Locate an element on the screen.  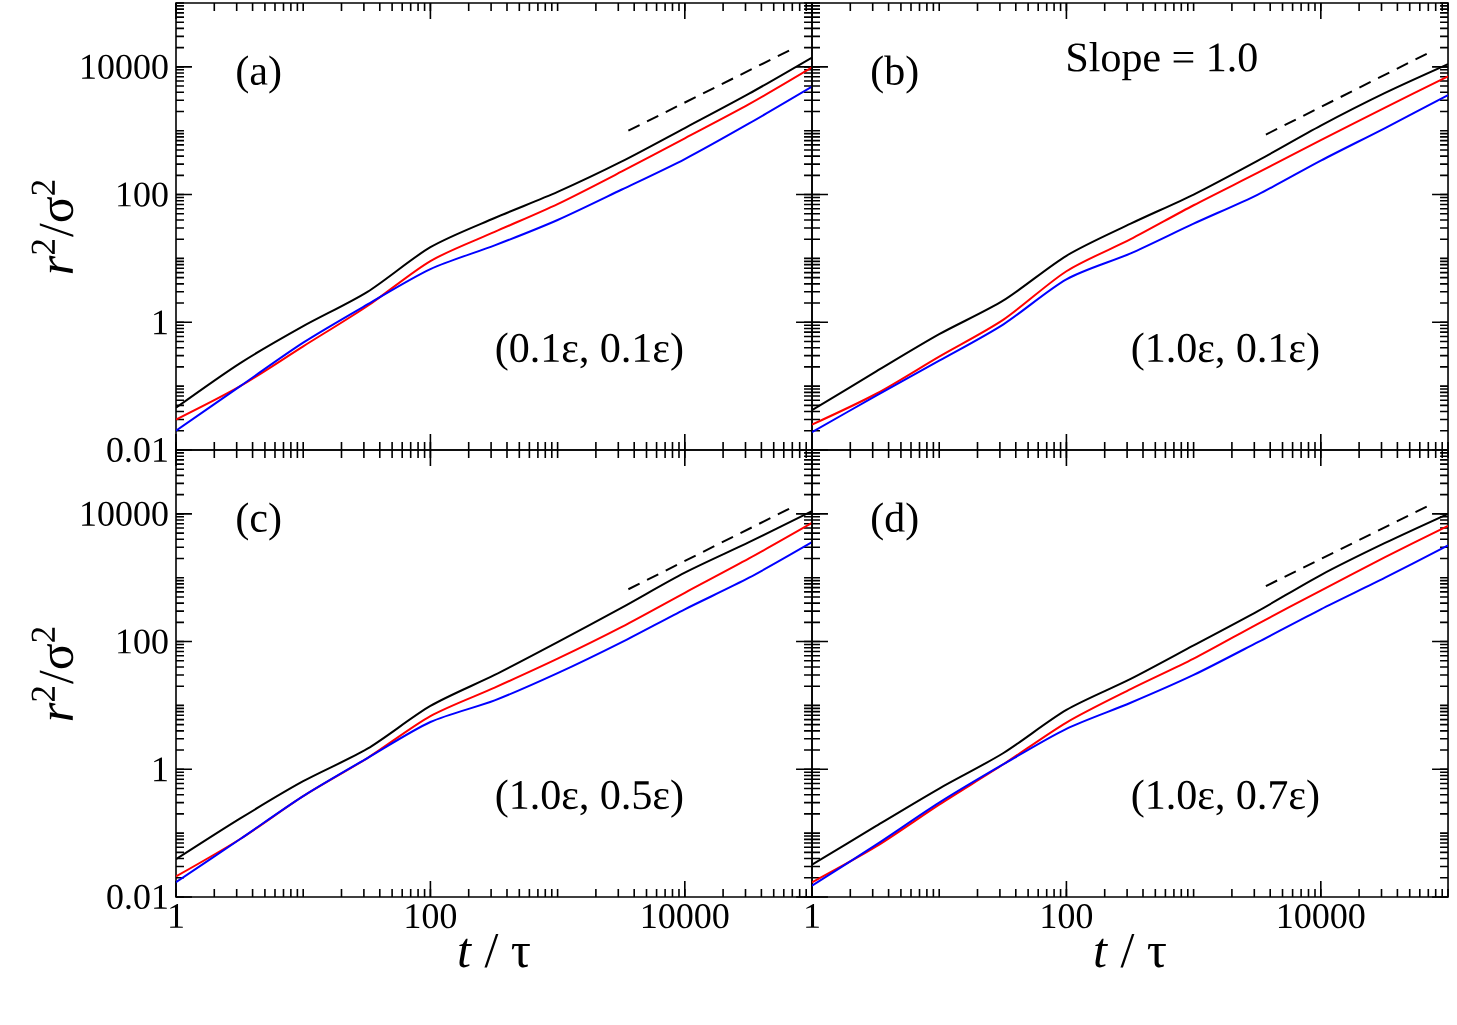
annotation: (a) is located at coordinates (259, 74).